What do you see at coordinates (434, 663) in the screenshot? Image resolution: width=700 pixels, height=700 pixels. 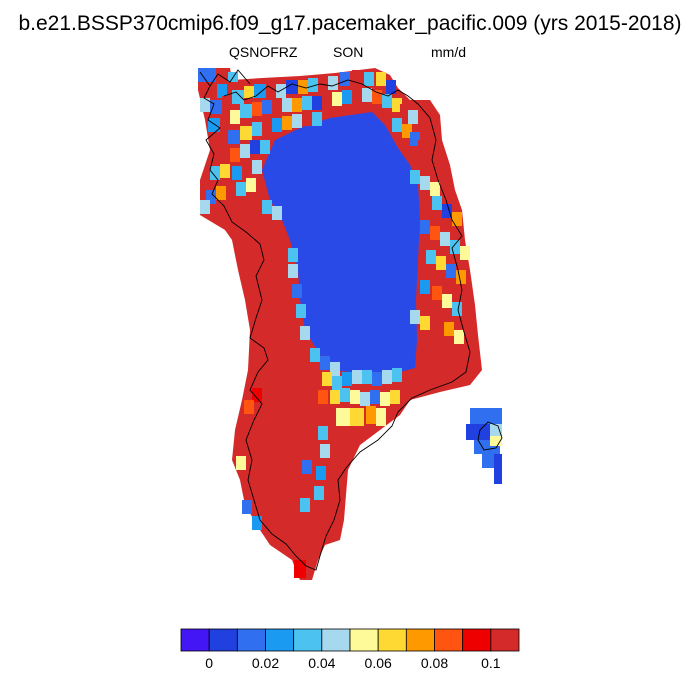 I see `colorbar-tick-label: 0.08` at bounding box center [434, 663].